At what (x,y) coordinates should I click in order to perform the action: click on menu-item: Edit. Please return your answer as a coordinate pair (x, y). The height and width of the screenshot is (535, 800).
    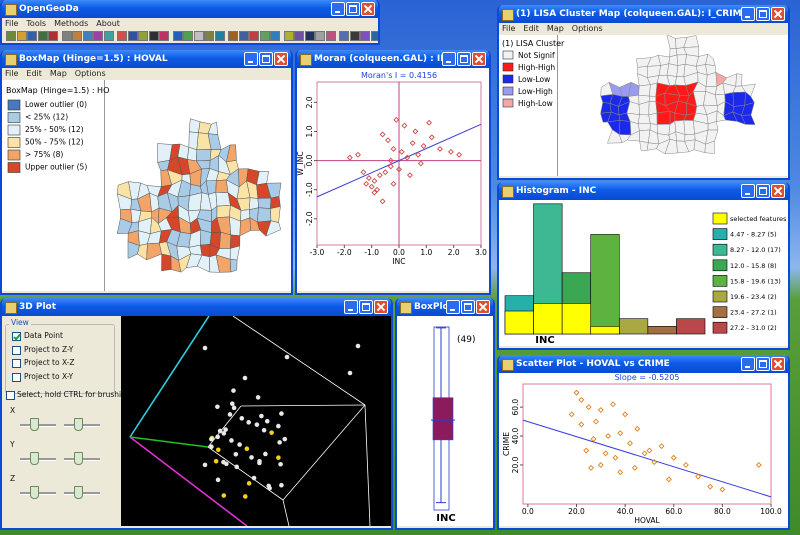
    Looking at the image, I should click on (531, 28).